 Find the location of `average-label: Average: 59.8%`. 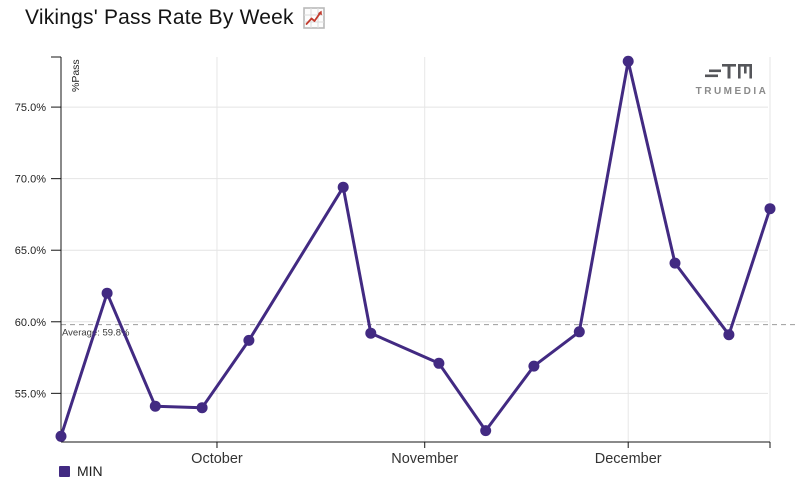

average-label: Average: 59.8% is located at coordinates (96, 333).